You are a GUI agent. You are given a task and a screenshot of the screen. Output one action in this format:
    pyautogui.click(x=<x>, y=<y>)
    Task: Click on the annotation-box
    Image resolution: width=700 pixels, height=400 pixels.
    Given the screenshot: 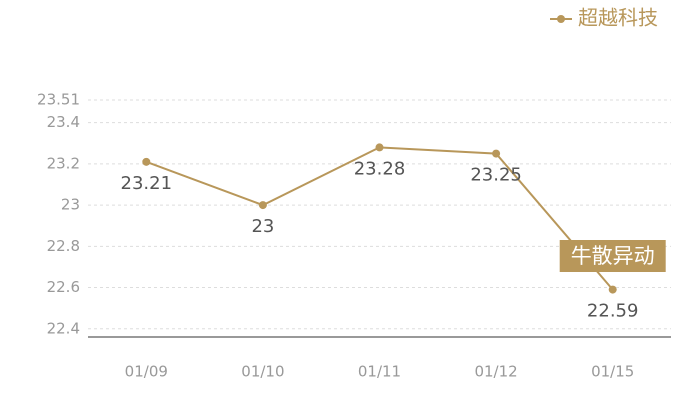 What is the action you would take?
    pyautogui.click(x=612, y=256)
    